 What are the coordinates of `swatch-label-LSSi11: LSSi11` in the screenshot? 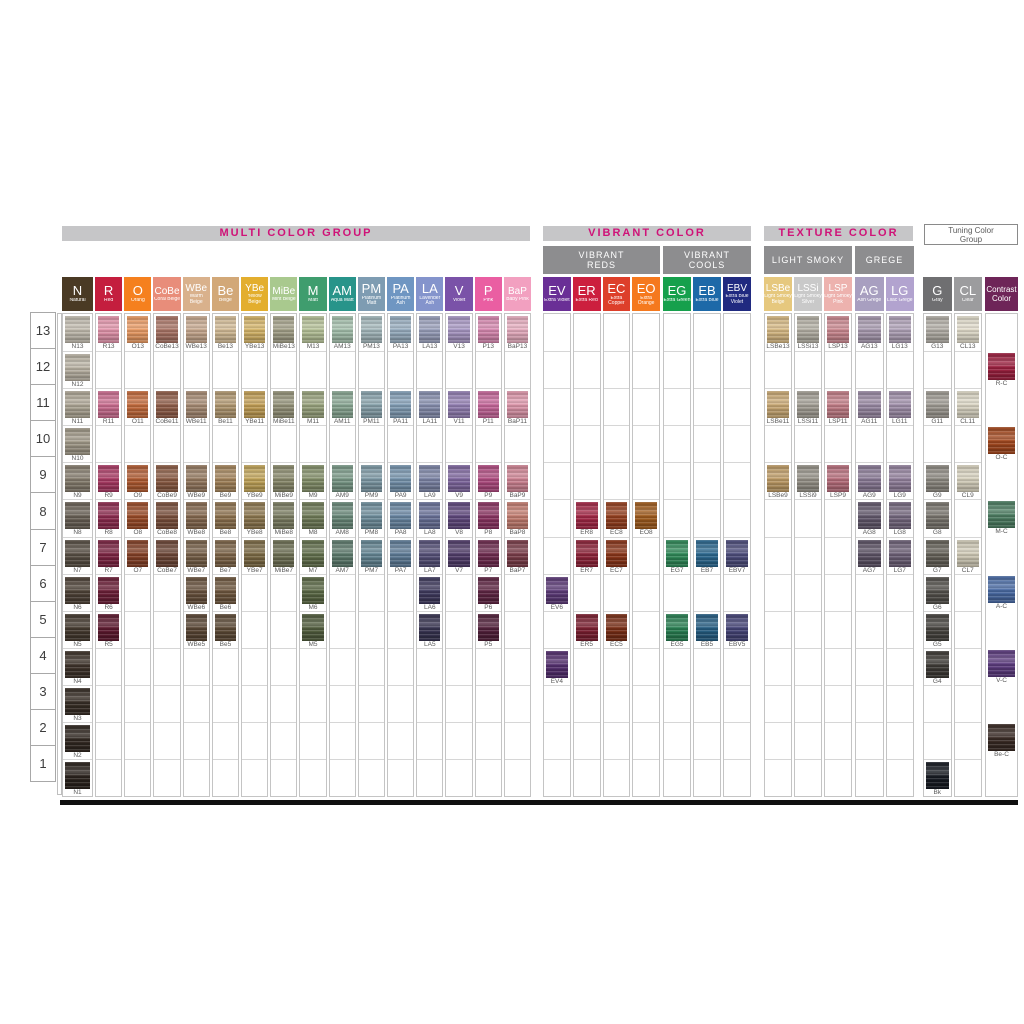 It's located at (808, 422).